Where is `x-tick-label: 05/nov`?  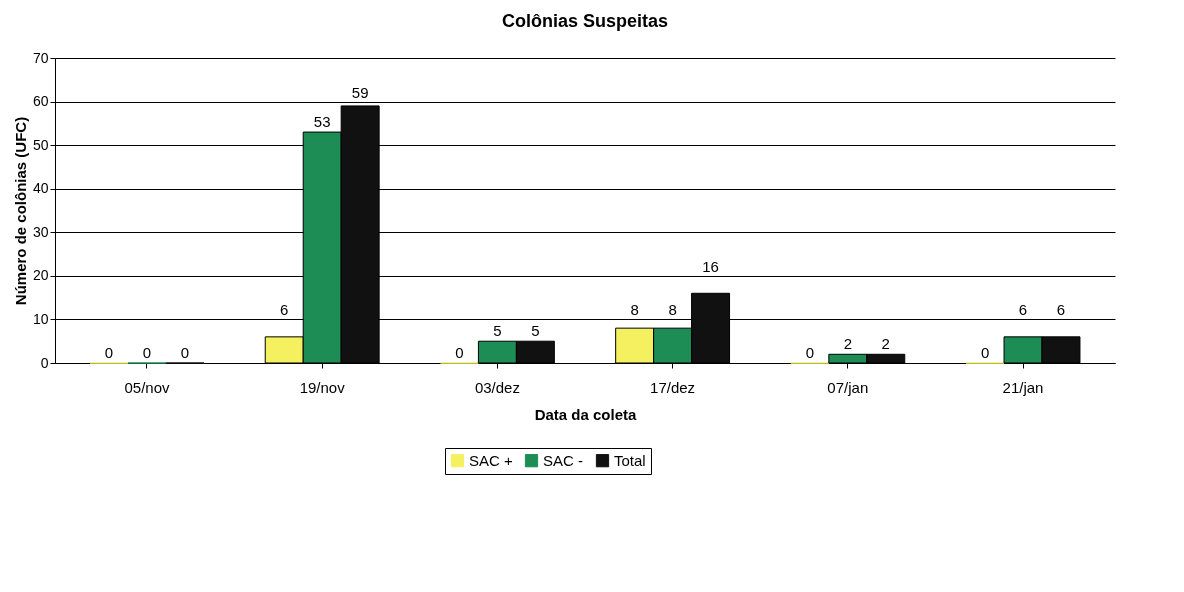
x-tick-label: 05/nov is located at coordinates (147, 387).